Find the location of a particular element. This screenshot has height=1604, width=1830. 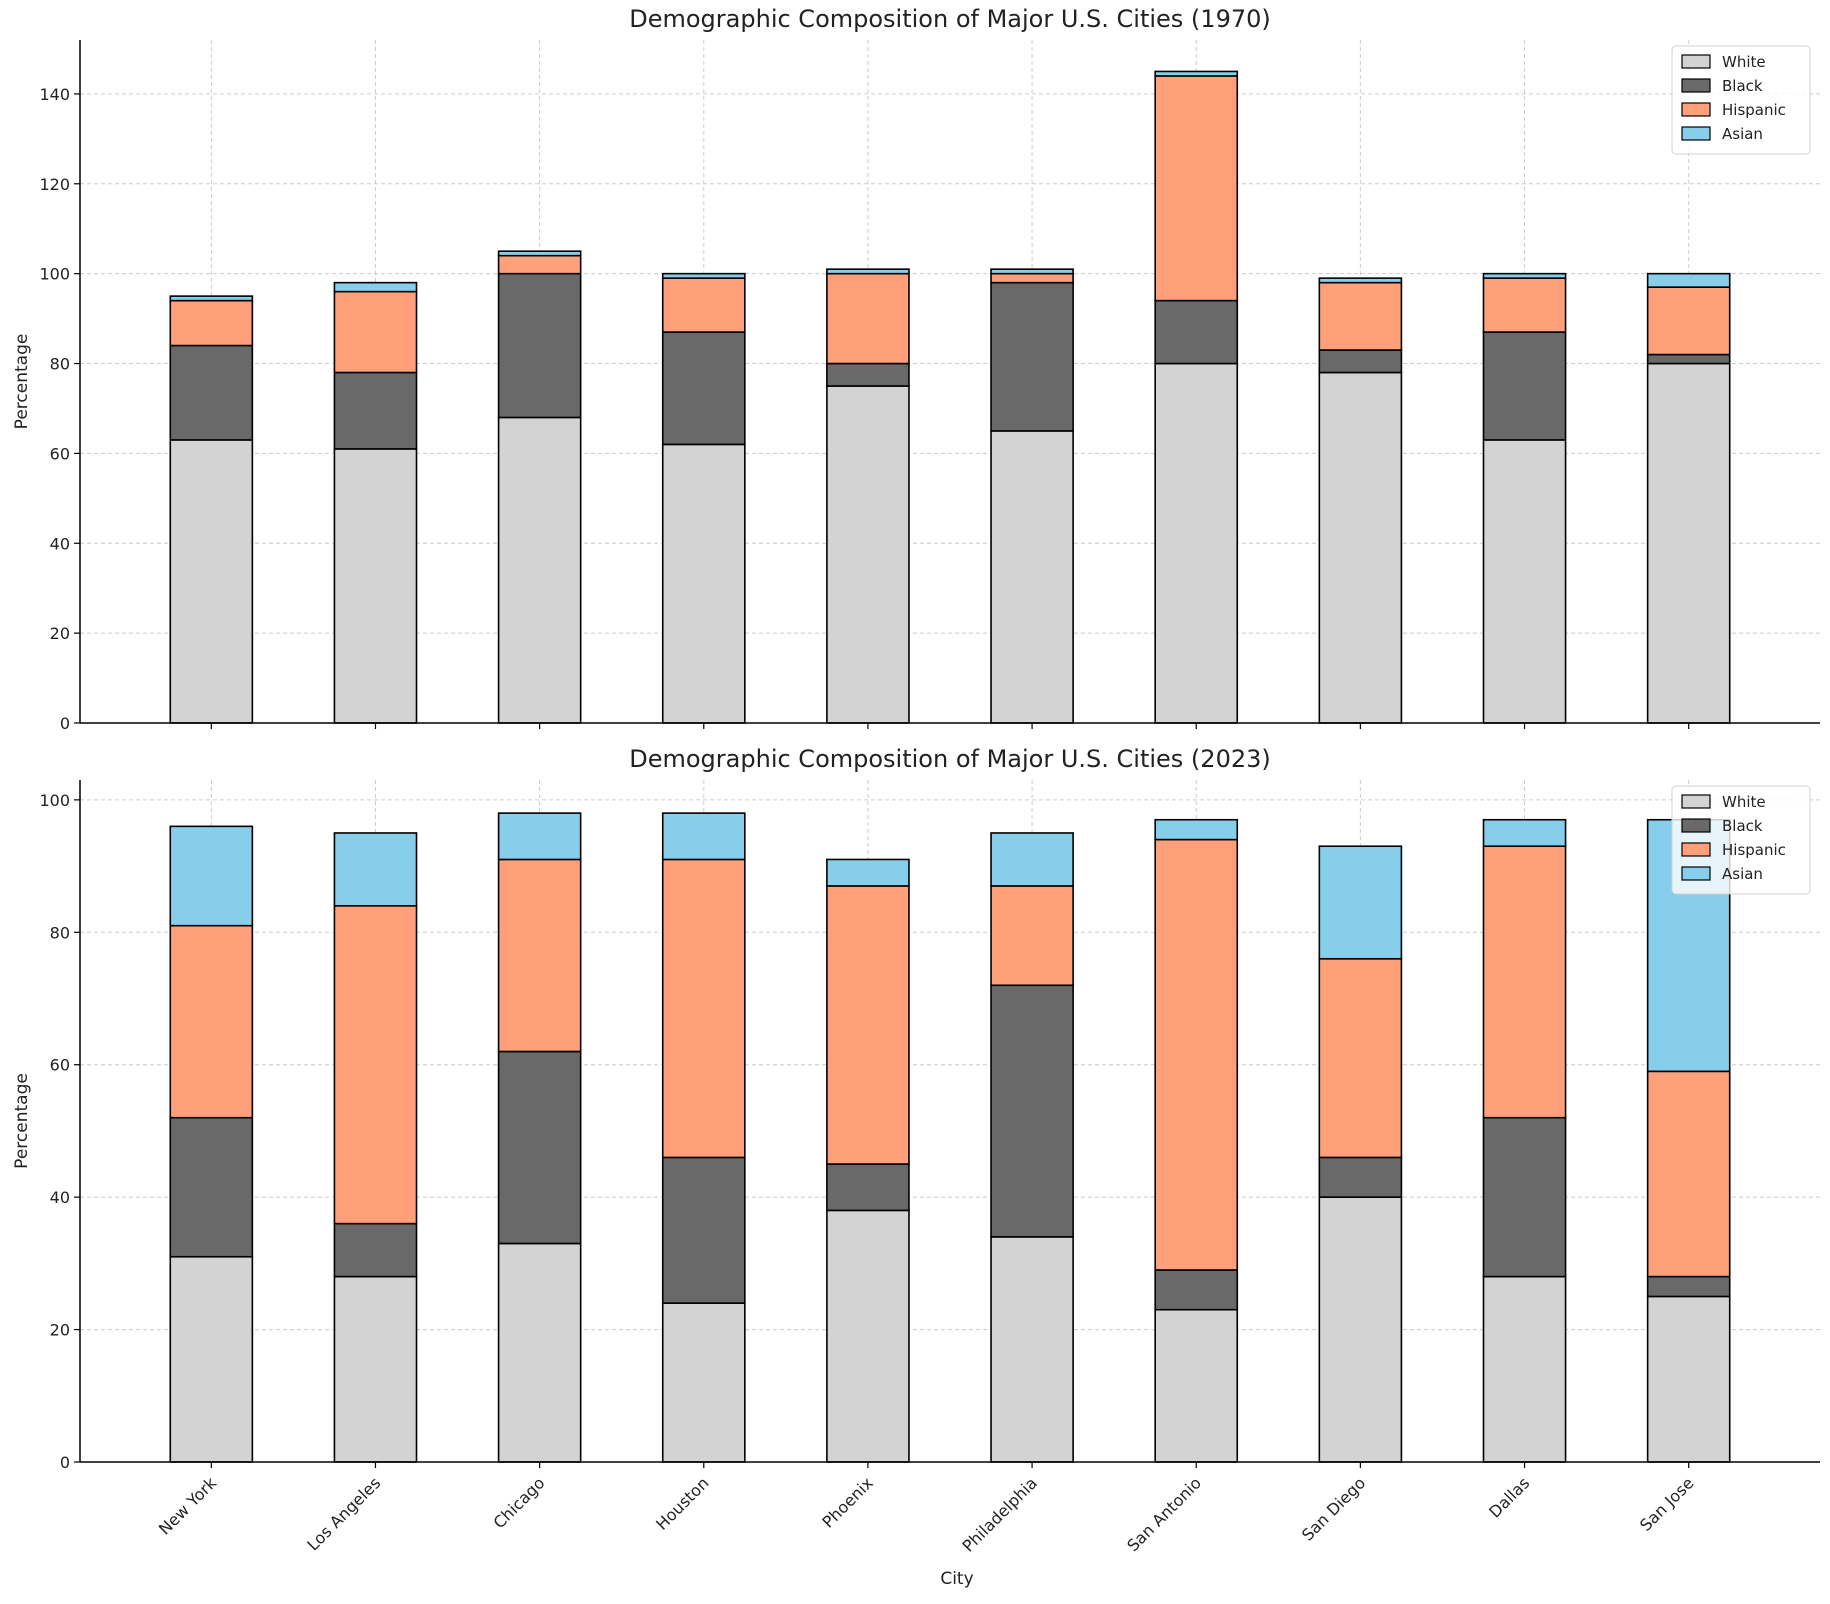

x-tick-label: Dallas is located at coordinates (1509, 1497).